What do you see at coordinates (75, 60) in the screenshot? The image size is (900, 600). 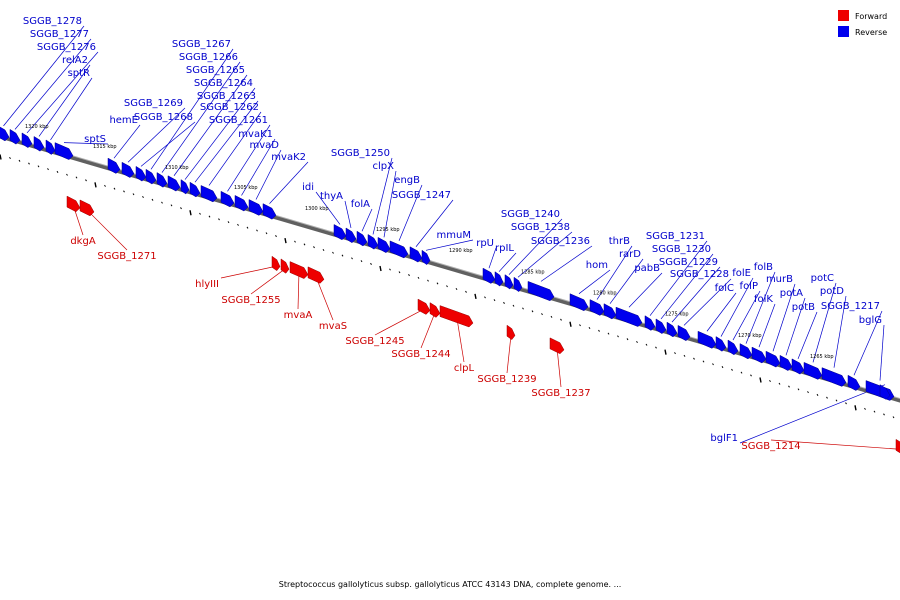 I see `gene-label-rela2: relA2` at bounding box center [75, 60].